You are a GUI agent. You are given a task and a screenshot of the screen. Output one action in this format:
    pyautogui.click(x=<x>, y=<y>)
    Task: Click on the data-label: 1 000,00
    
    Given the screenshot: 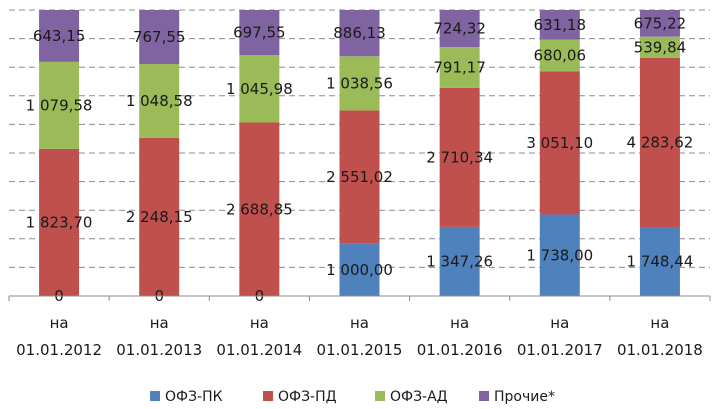 What is the action you would take?
    pyautogui.click(x=359, y=270)
    